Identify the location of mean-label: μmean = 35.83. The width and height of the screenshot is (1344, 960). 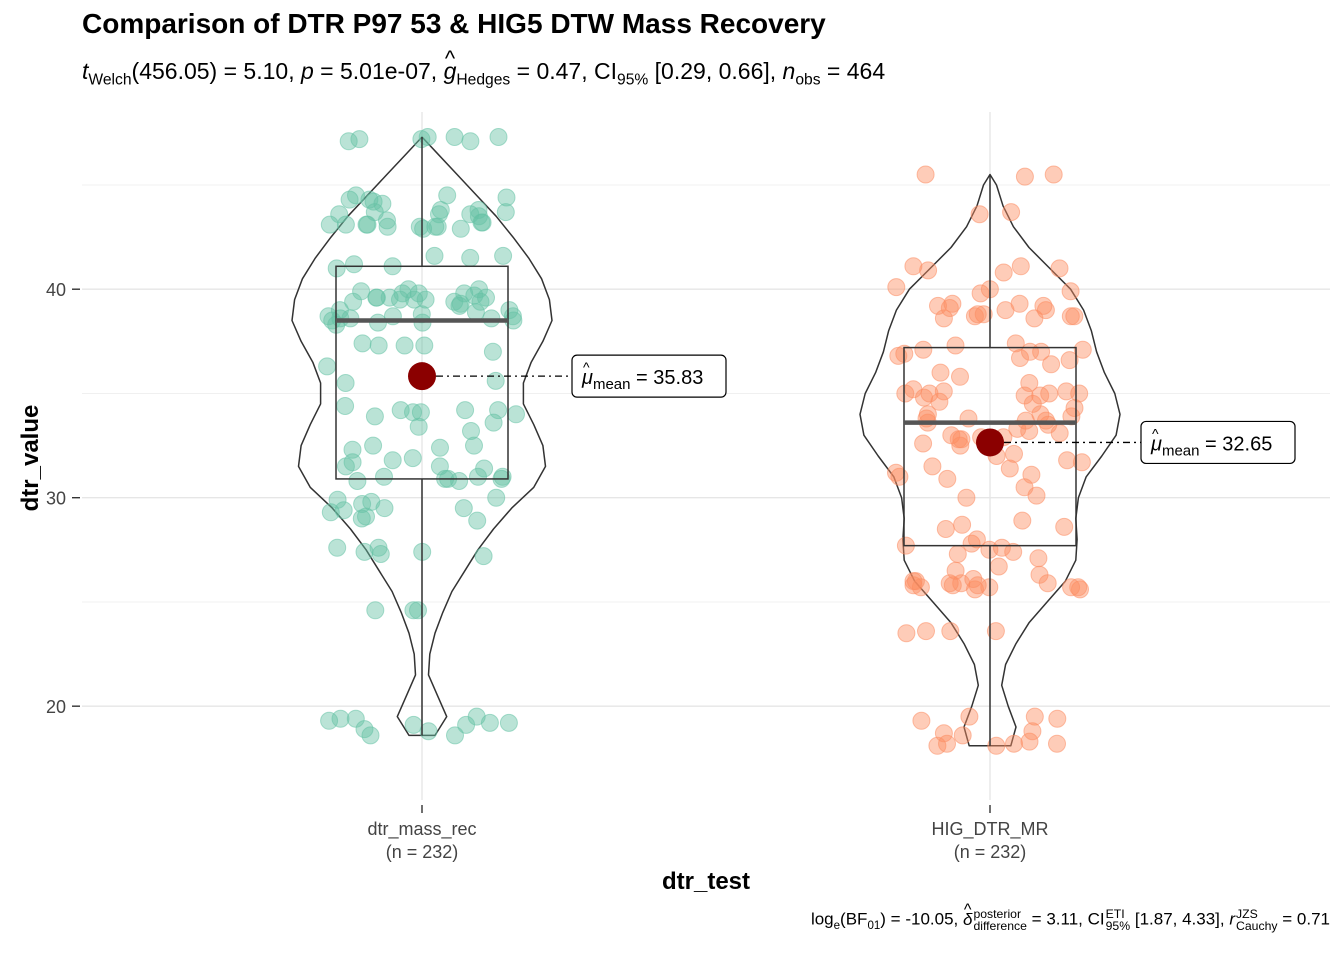
(642, 380).